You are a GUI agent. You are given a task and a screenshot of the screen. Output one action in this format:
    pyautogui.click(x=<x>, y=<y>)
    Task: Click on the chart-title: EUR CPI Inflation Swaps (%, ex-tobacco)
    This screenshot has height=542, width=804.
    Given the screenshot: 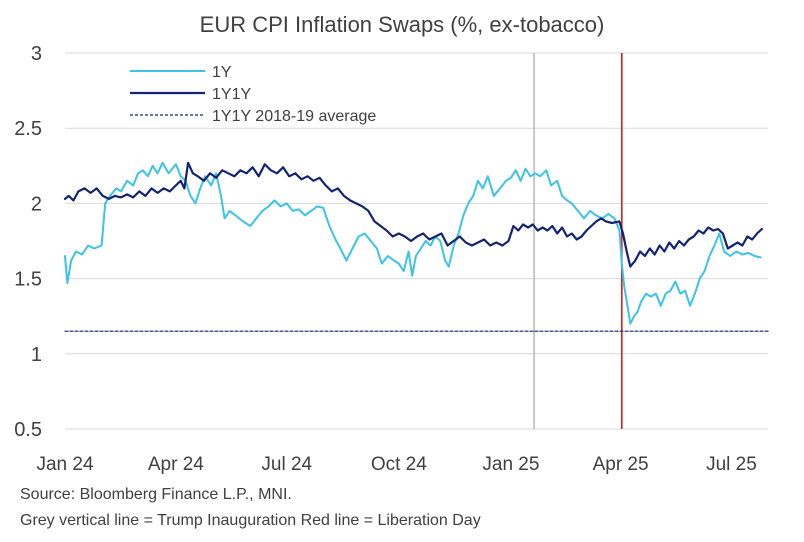 What is the action you would take?
    pyautogui.click(x=402, y=24)
    